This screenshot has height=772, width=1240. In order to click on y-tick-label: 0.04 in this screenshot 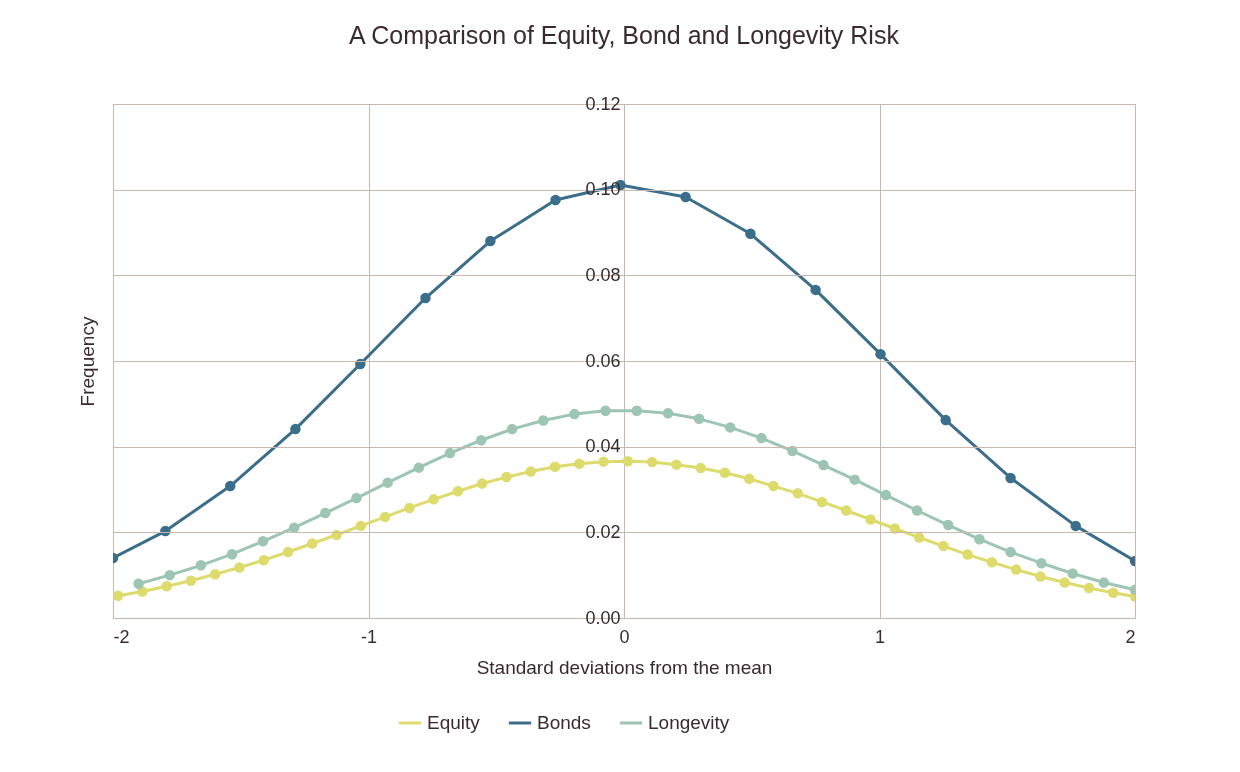, I will do `click(603, 446)`.